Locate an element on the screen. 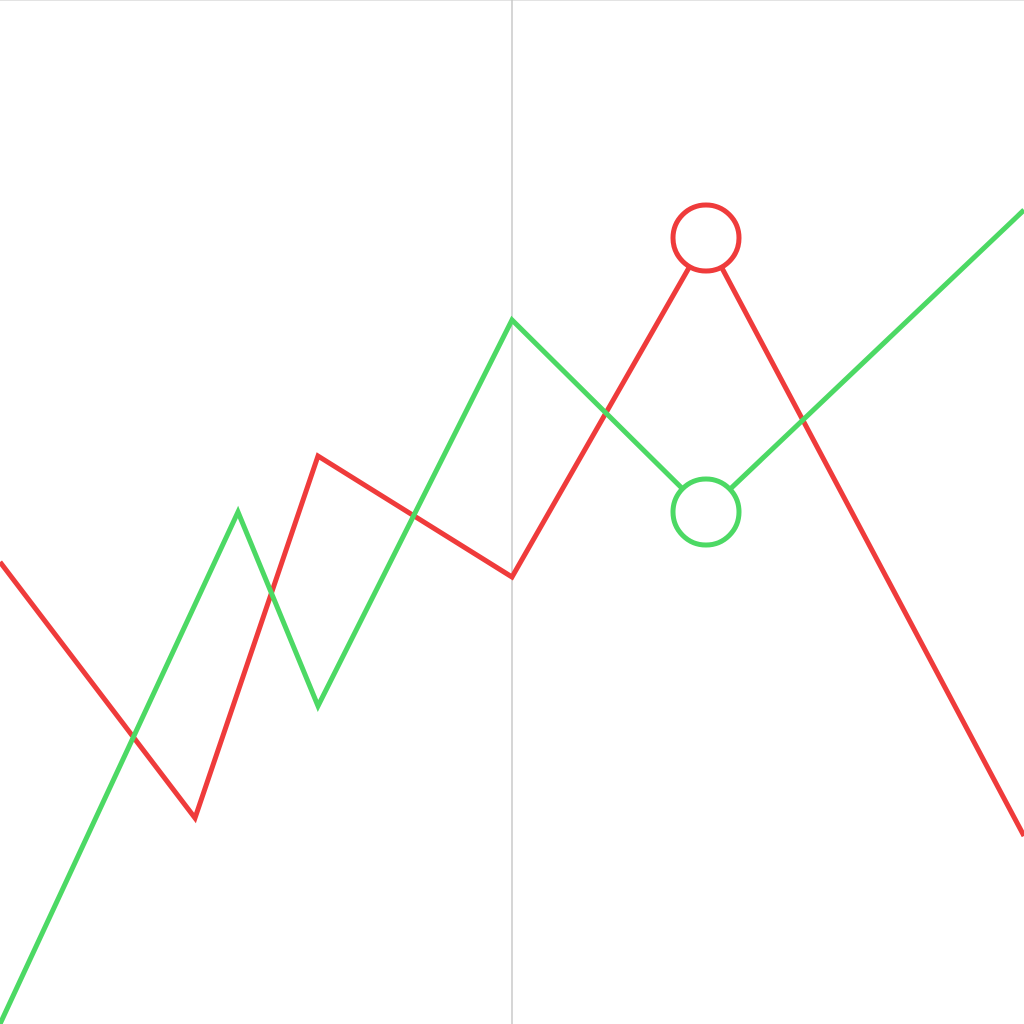 Image resolution: width=1024 pixels, height=1024 pixels. marker-layer is located at coordinates (706, 375).